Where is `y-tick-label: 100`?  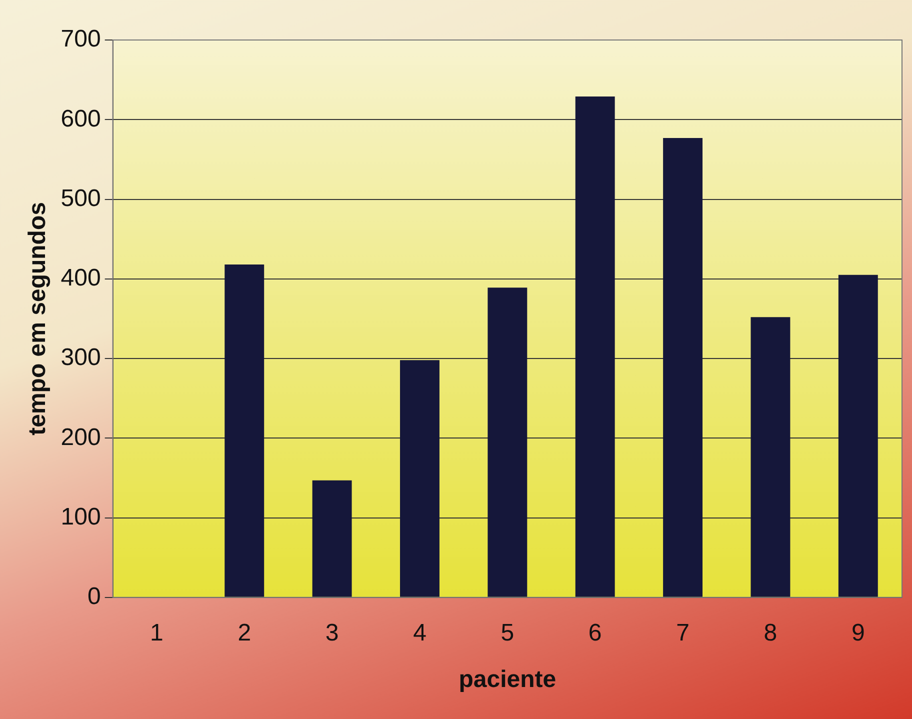 y-tick-label: 100 is located at coordinates (80, 516).